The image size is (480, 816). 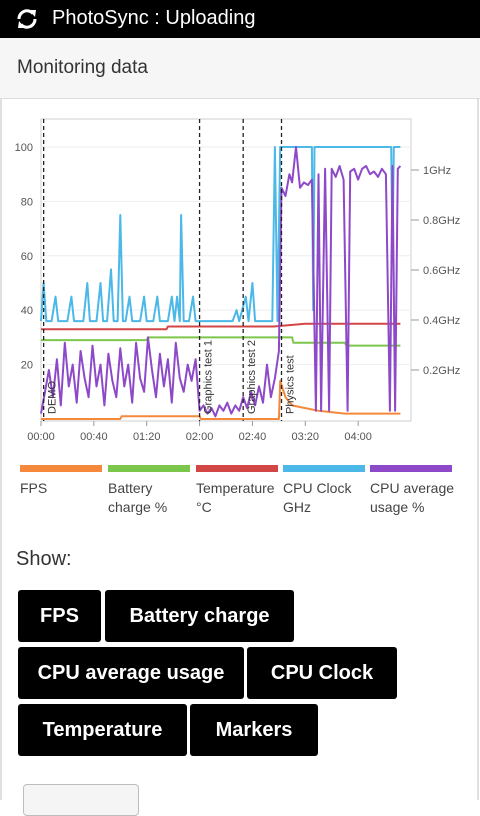 I want to click on legend-item-temperature: Temperature °C, so click(x=239, y=491).